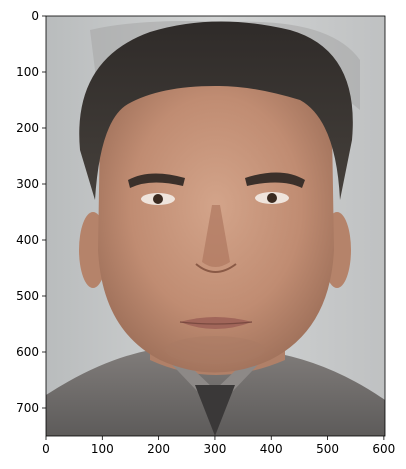 The width and height of the screenshot is (406, 469). Describe the element at coordinates (27, 184) in the screenshot. I see `y-tick-label: 300` at that location.